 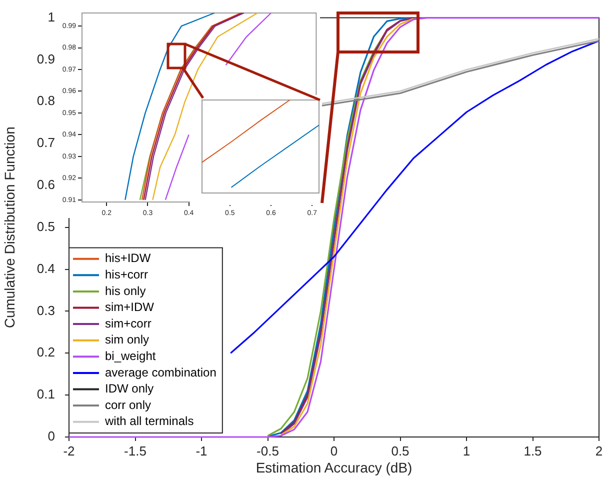 What do you see at coordinates (149, 421) in the screenshot?
I see `legend-label: with all terminals` at bounding box center [149, 421].